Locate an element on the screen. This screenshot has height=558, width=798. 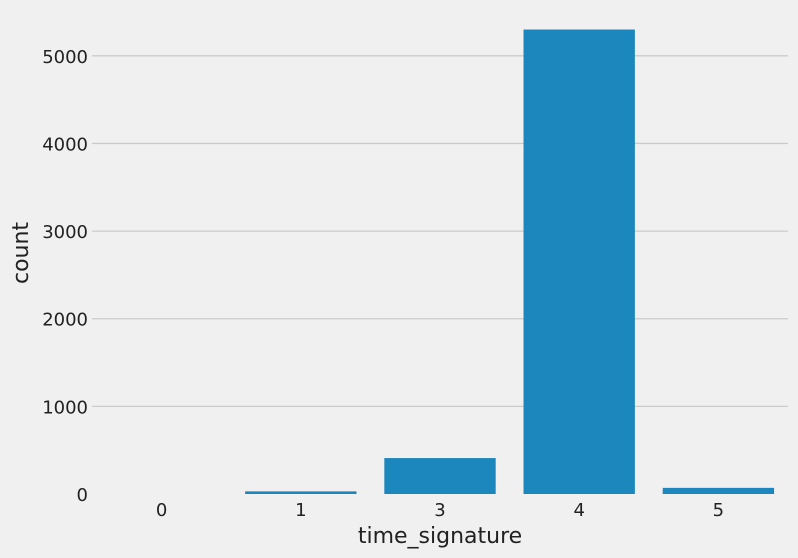
x-tick-labels: 0 1 3 4 5 is located at coordinates (440, 510).